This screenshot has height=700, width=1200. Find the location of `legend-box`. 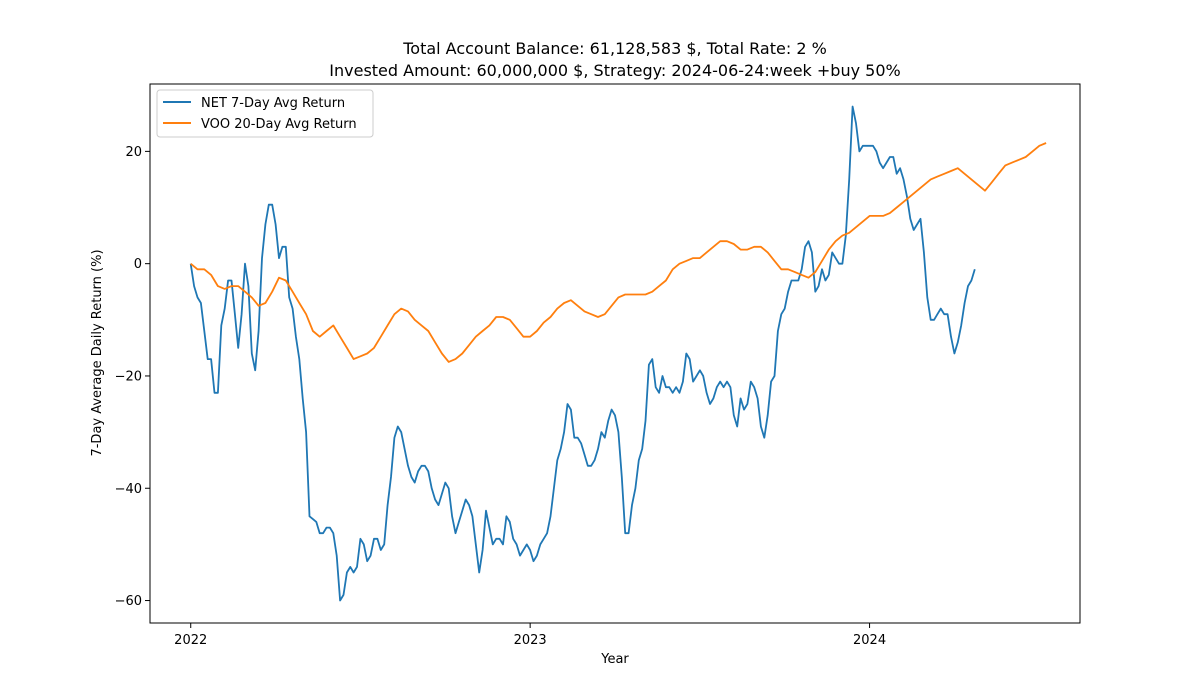

legend-box is located at coordinates (265, 113).